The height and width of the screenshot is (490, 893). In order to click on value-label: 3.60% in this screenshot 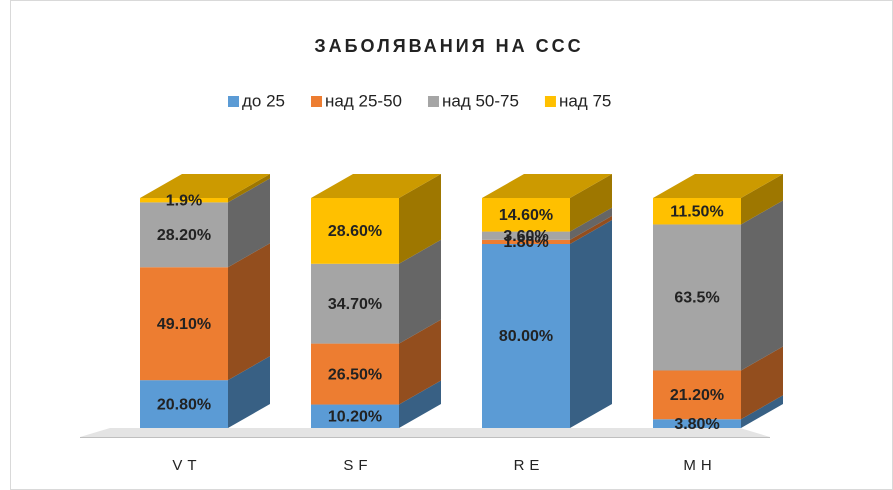, I will do `click(525, 236)`.